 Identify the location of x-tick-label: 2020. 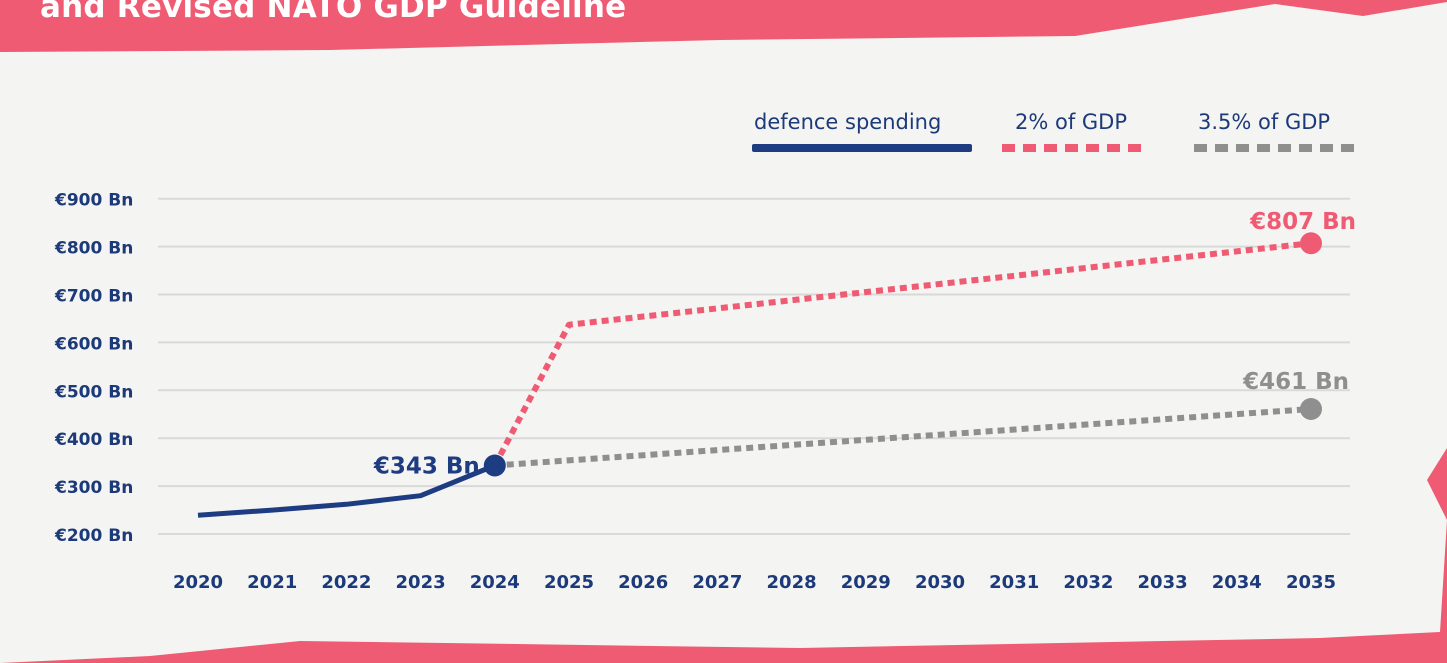
(198, 582).